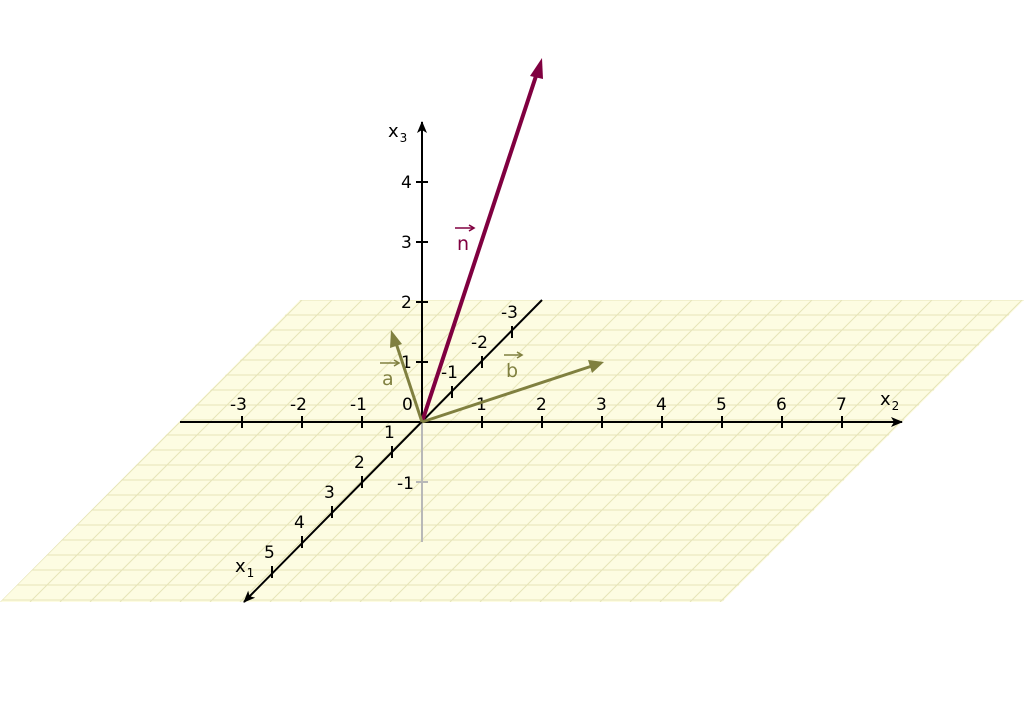  What do you see at coordinates (481, 405) in the screenshot?
I see `x2-tick-label: 1` at bounding box center [481, 405].